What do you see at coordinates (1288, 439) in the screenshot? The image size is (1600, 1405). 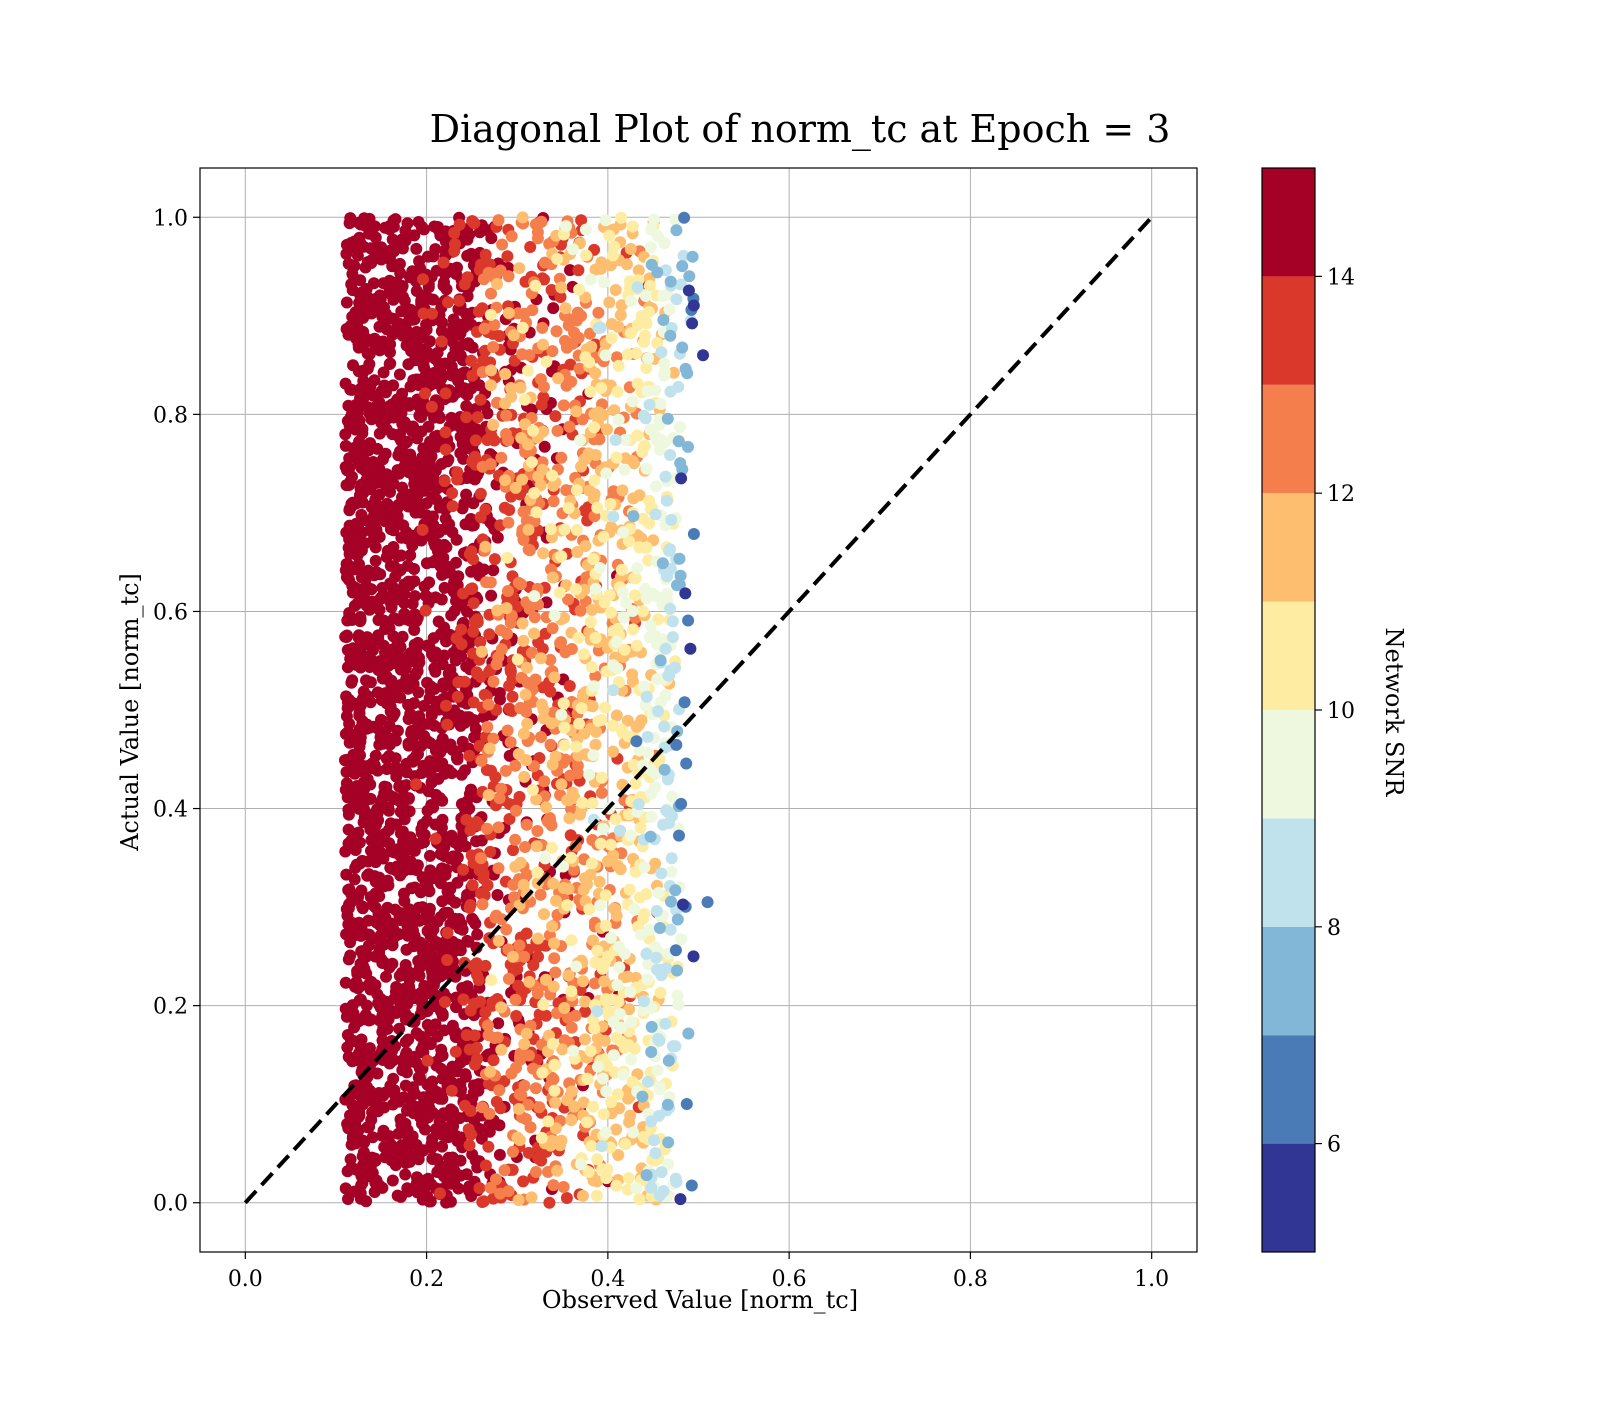 I see `colorbar-bin` at bounding box center [1288, 439].